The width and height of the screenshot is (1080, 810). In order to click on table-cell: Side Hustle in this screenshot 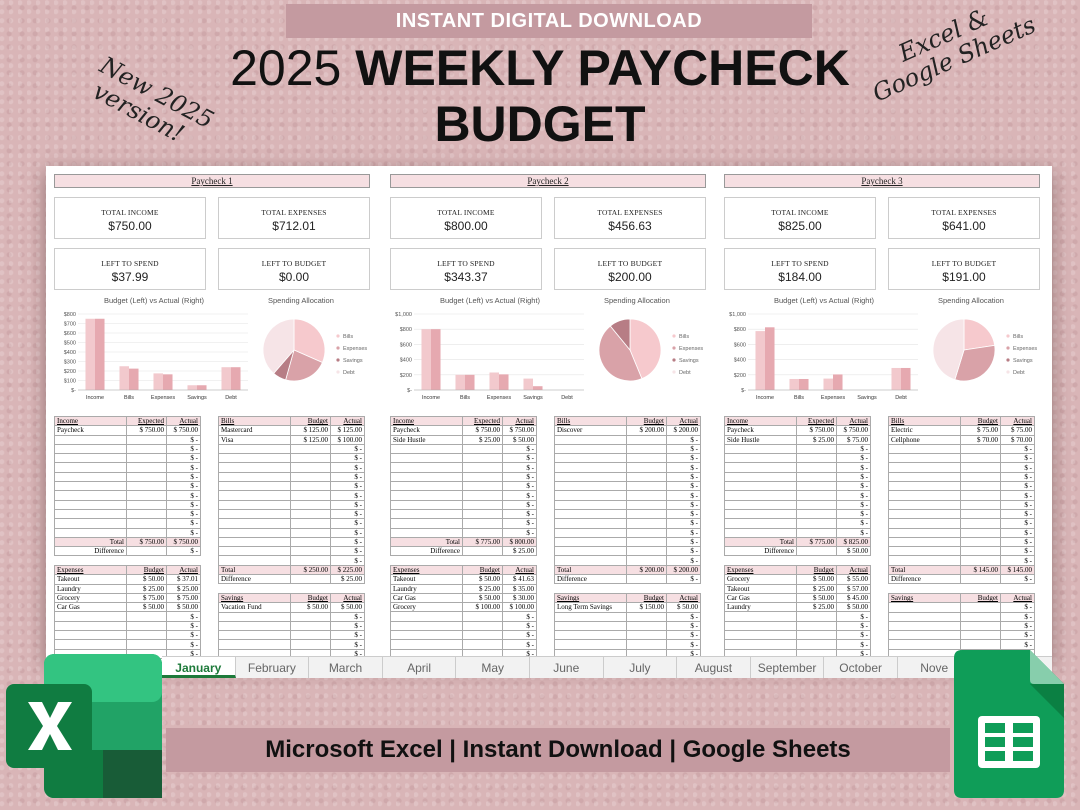, I will do `click(760, 439)`.